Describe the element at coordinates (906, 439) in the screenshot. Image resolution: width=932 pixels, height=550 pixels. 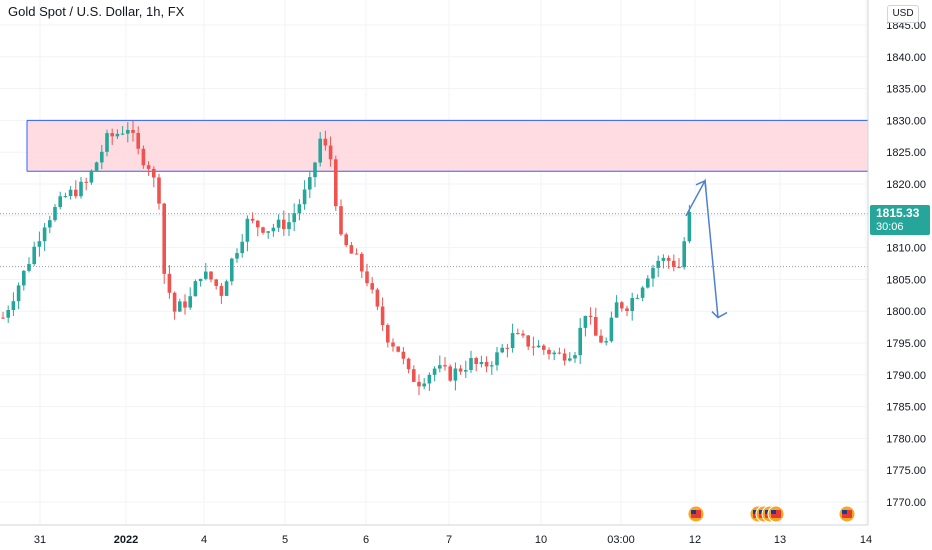
I see `y-tick-label: 1780.00` at that location.